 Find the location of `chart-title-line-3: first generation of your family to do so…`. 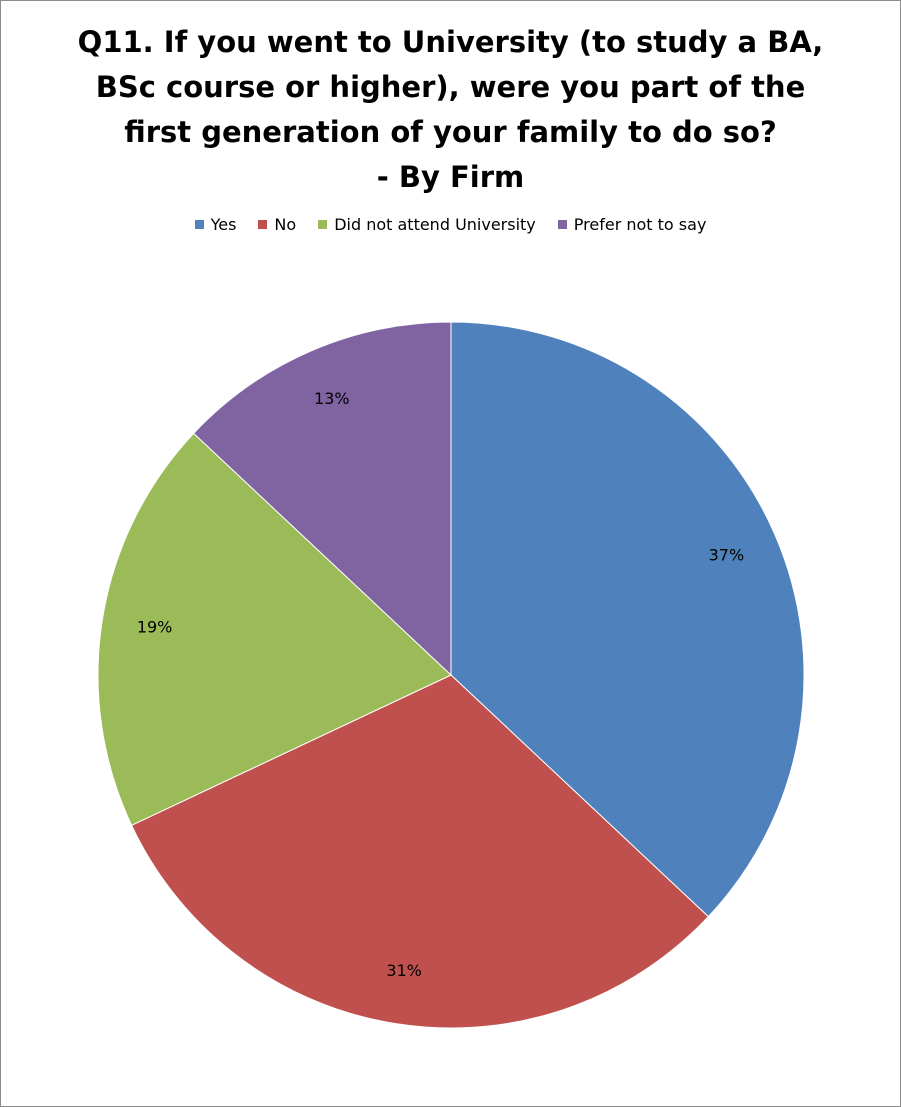

chart-title-line-3: first generation of your family to do so… is located at coordinates (450, 132).